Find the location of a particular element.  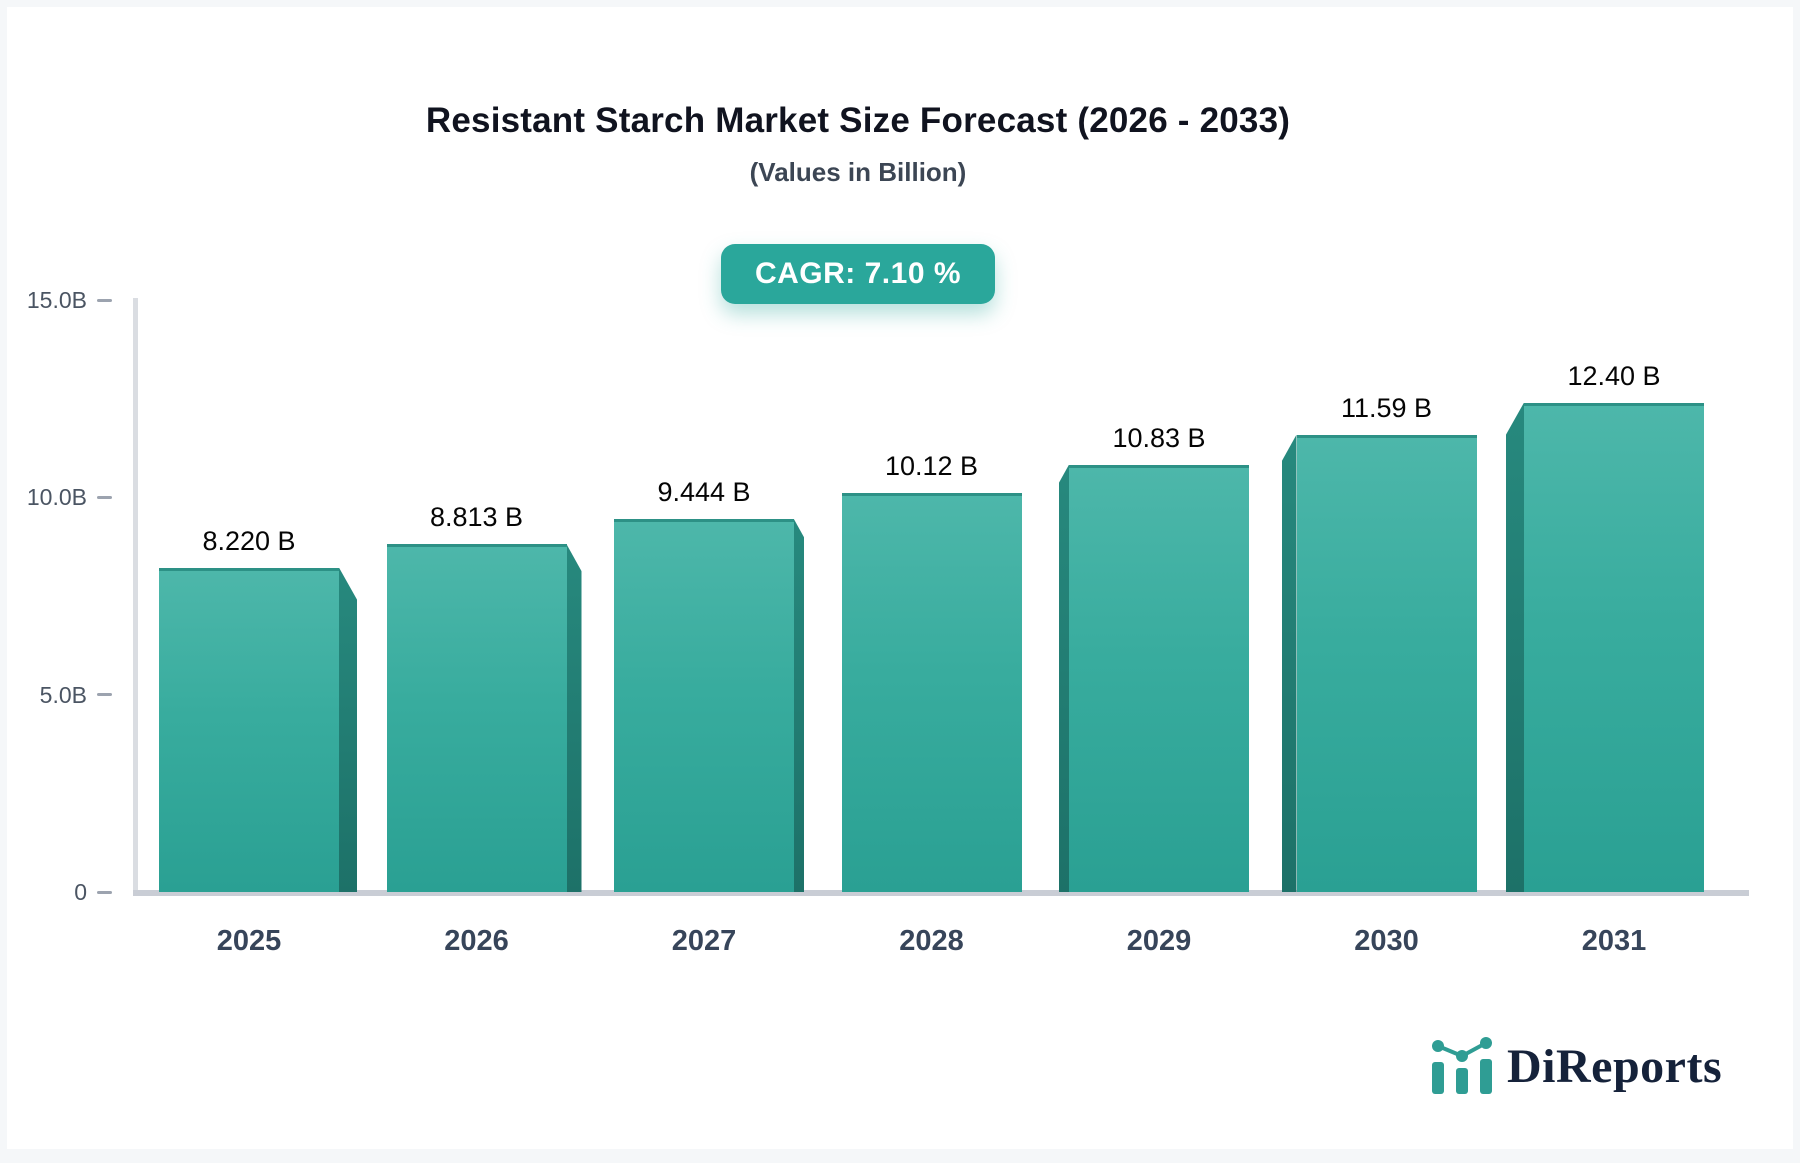

x-axis-label: 2028 is located at coordinates (931, 941).